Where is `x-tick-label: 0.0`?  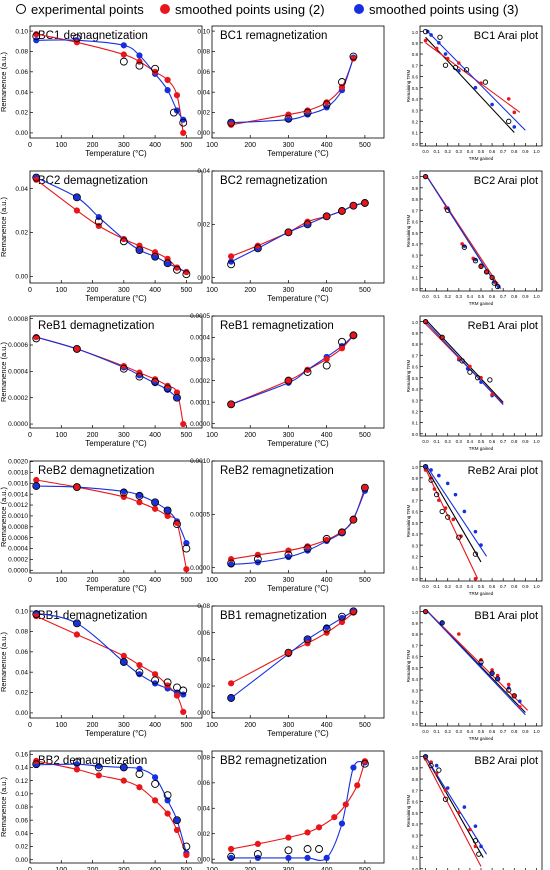
x-tick-label: 0.0 is located at coordinates (425, 586).